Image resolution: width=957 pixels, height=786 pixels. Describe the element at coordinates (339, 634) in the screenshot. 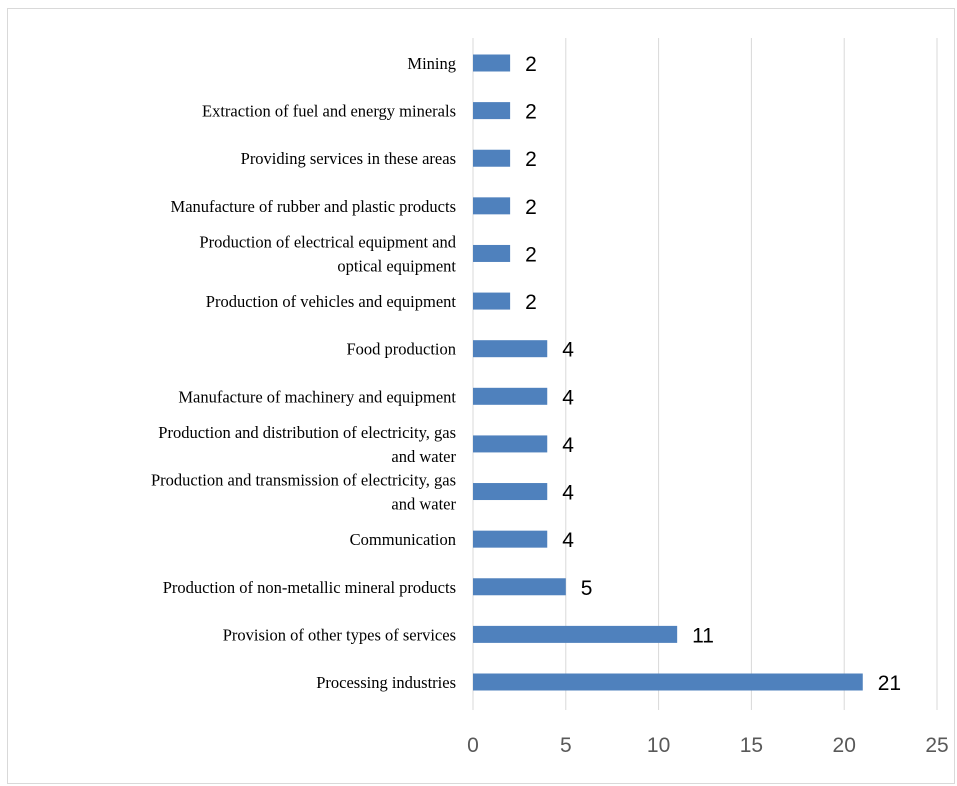

I see `category-label: Provision of other types of services` at that location.